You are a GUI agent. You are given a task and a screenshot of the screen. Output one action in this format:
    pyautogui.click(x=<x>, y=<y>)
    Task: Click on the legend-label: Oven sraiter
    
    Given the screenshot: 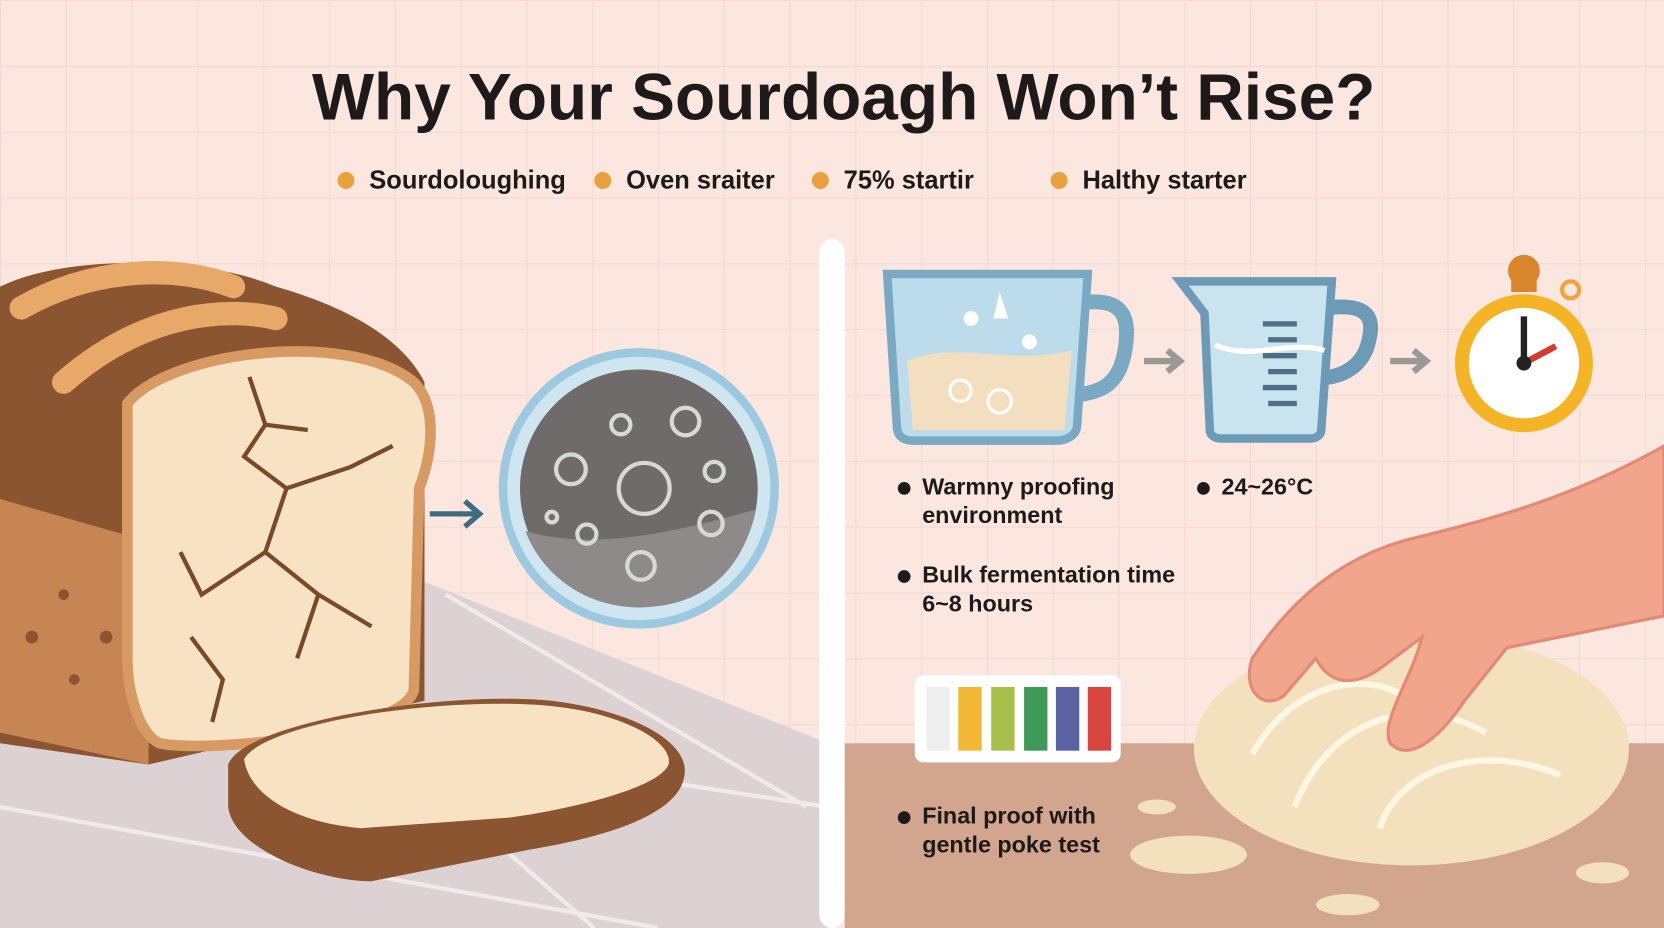 What is the action you would take?
    pyautogui.click(x=700, y=180)
    